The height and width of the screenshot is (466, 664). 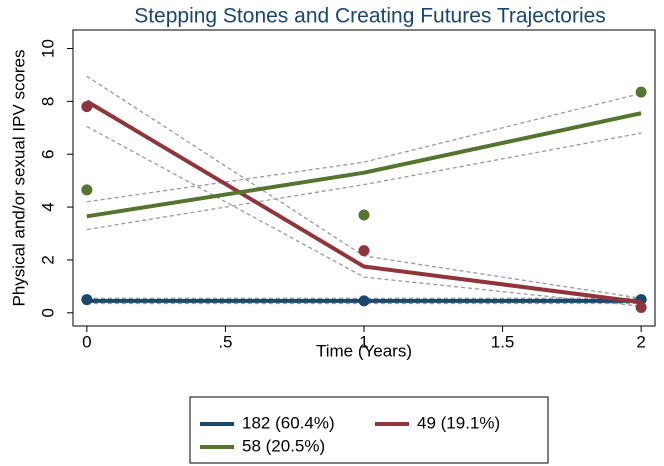 What do you see at coordinates (640, 341) in the screenshot?
I see `x-tick-label: 2` at bounding box center [640, 341].